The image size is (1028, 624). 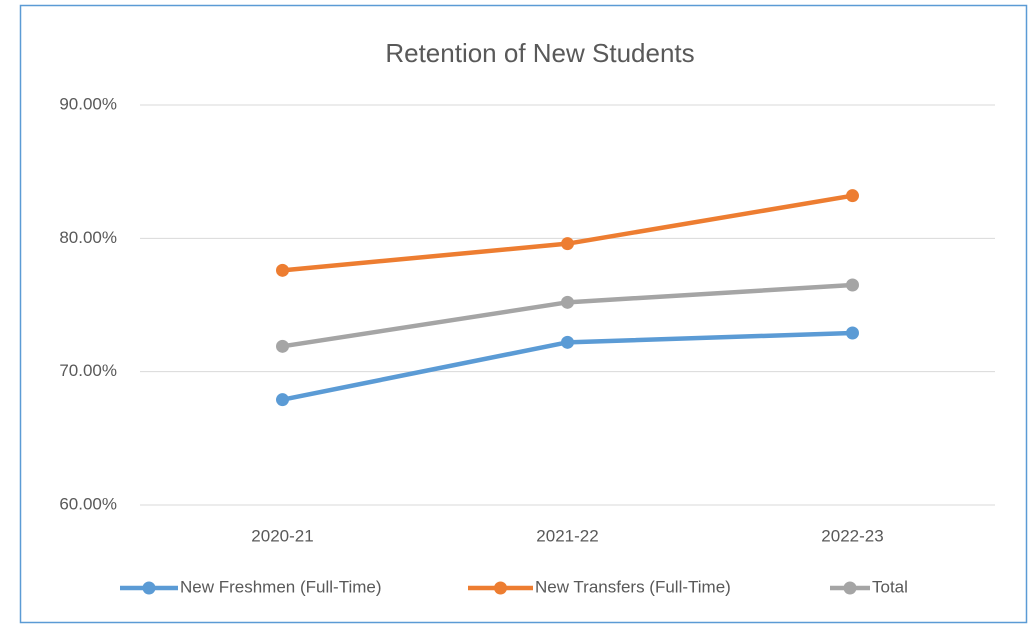 What do you see at coordinates (88, 237) in the screenshot?
I see `y-tick-label: 80.00%` at bounding box center [88, 237].